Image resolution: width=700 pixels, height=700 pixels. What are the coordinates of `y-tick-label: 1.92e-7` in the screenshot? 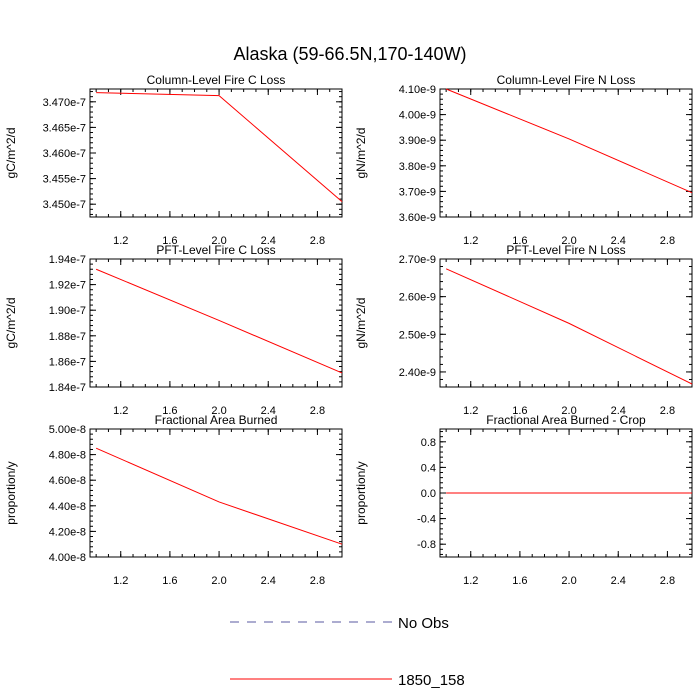 It's located at (67, 286).